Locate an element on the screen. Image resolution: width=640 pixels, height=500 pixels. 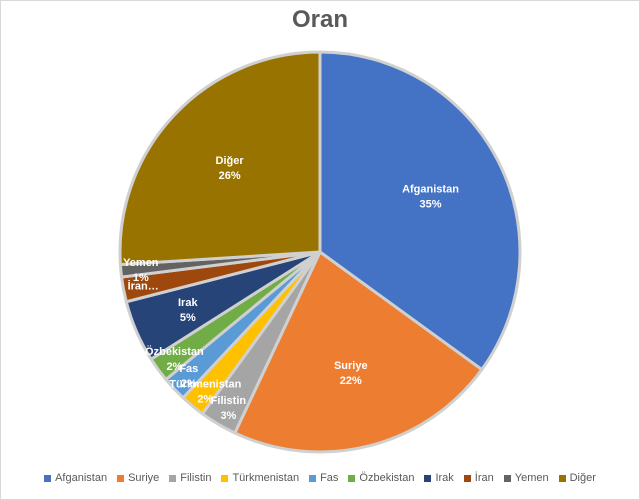
legend-item-diger: Diğer is located at coordinates (577, 478).